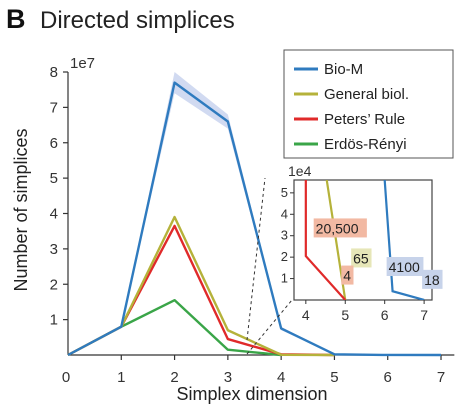 This screenshot has height=415, width=459. What do you see at coordinates (300, 171) in the screenshot?
I see `inset-y-multiplier: 1e4` at bounding box center [300, 171].